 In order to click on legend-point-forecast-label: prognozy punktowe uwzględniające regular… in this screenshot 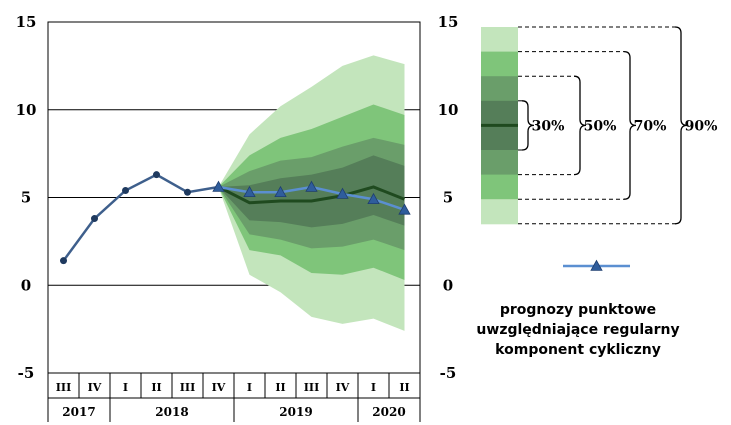, I will do `click(578, 330)`.